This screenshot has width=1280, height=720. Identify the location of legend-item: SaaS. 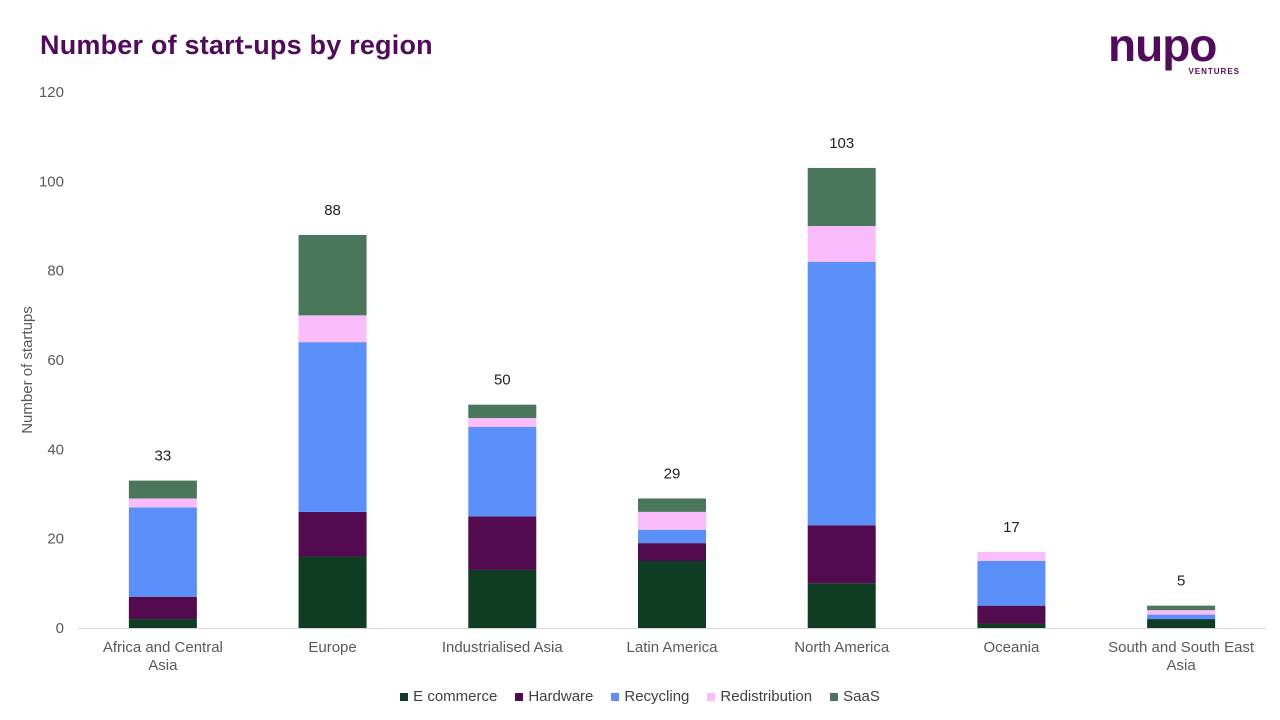
(855, 696).